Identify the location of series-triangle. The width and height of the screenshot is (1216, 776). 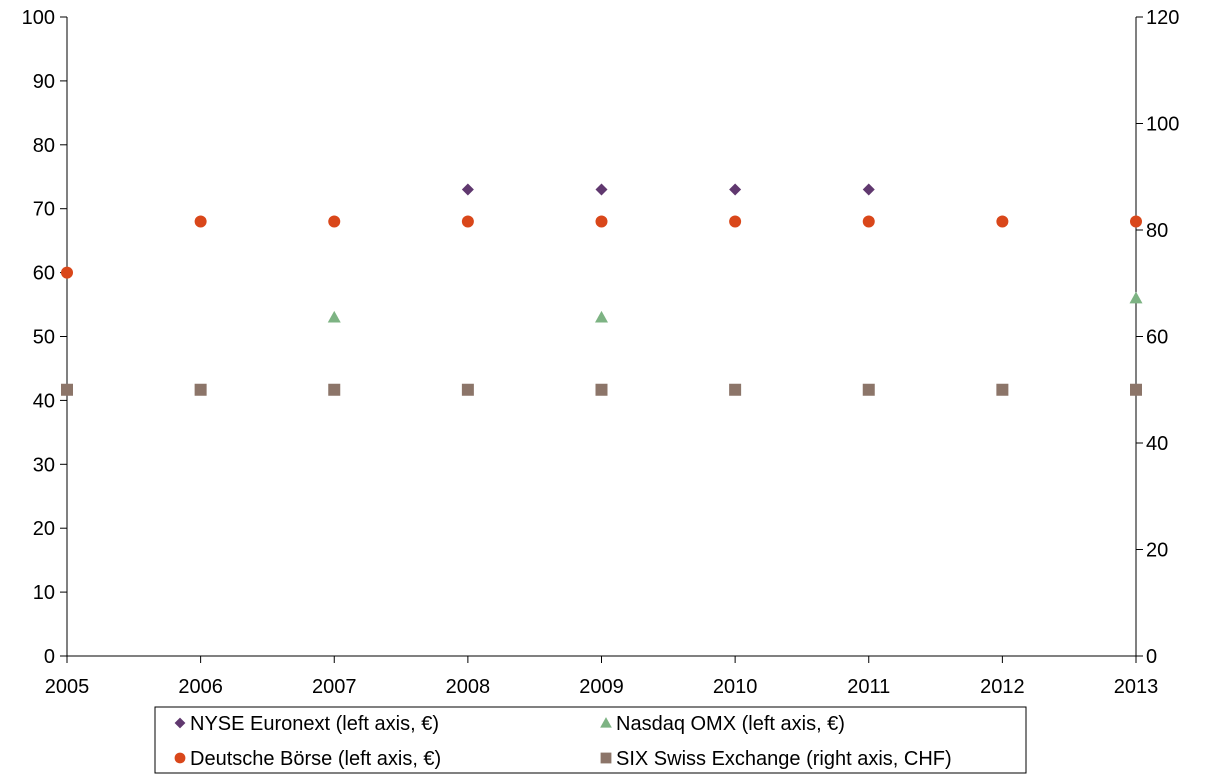
(735, 307).